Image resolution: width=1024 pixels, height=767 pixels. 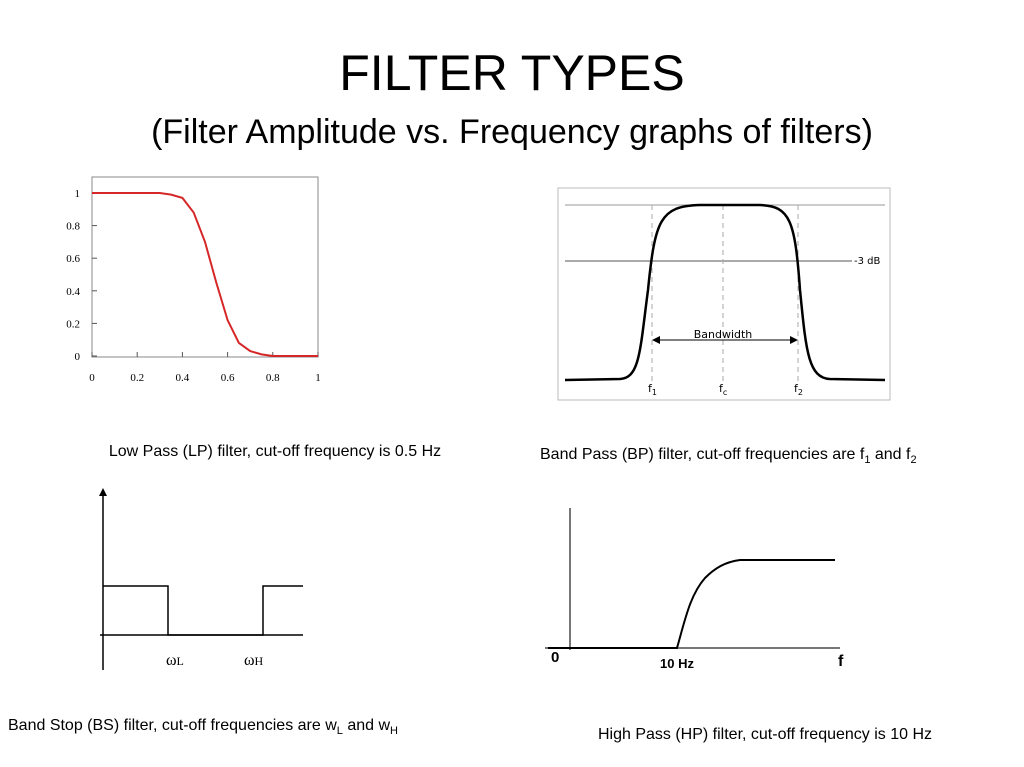 What do you see at coordinates (890, 454) in the screenshot?
I see `caption-text: and f` at bounding box center [890, 454].